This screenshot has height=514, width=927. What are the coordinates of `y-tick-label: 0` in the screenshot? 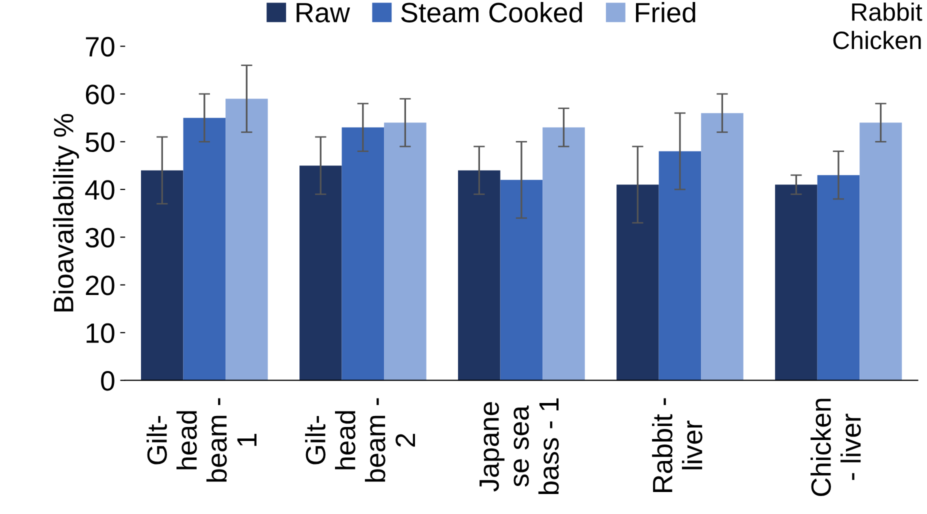 It's located at (107, 381).